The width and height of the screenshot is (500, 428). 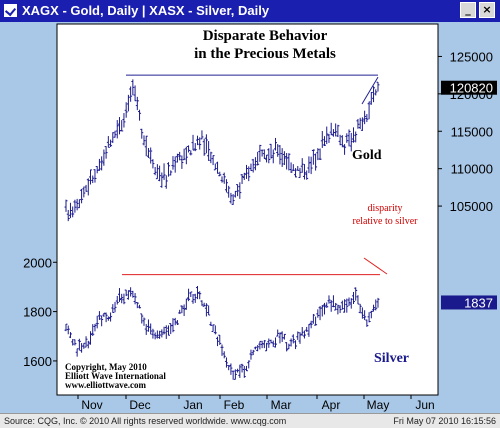 What do you see at coordinates (91, 405) in the screenshot?
I see `x-tick-label: Nov` at bounding box center [91, 405].